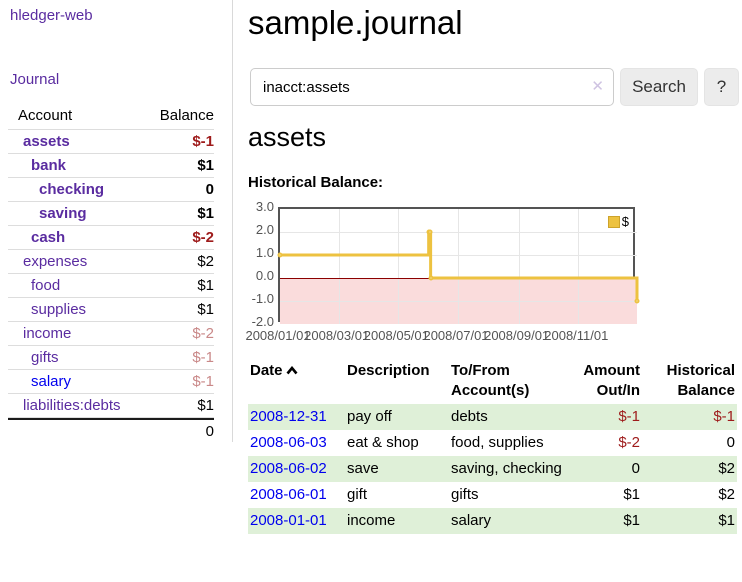 The image size is (742, 582). I want to click on account-balance: $-2, so click(203, 333).